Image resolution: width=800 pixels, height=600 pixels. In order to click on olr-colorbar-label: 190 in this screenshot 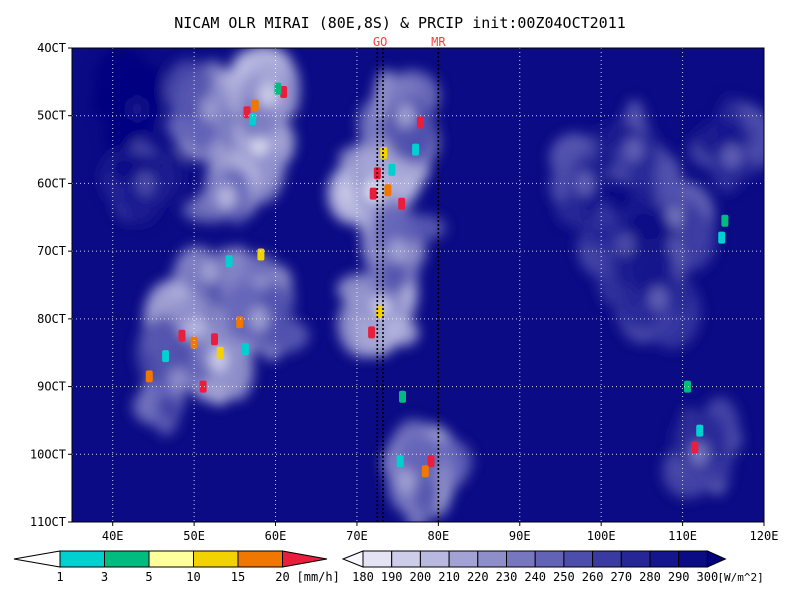, I will do `click(392, 577)`.